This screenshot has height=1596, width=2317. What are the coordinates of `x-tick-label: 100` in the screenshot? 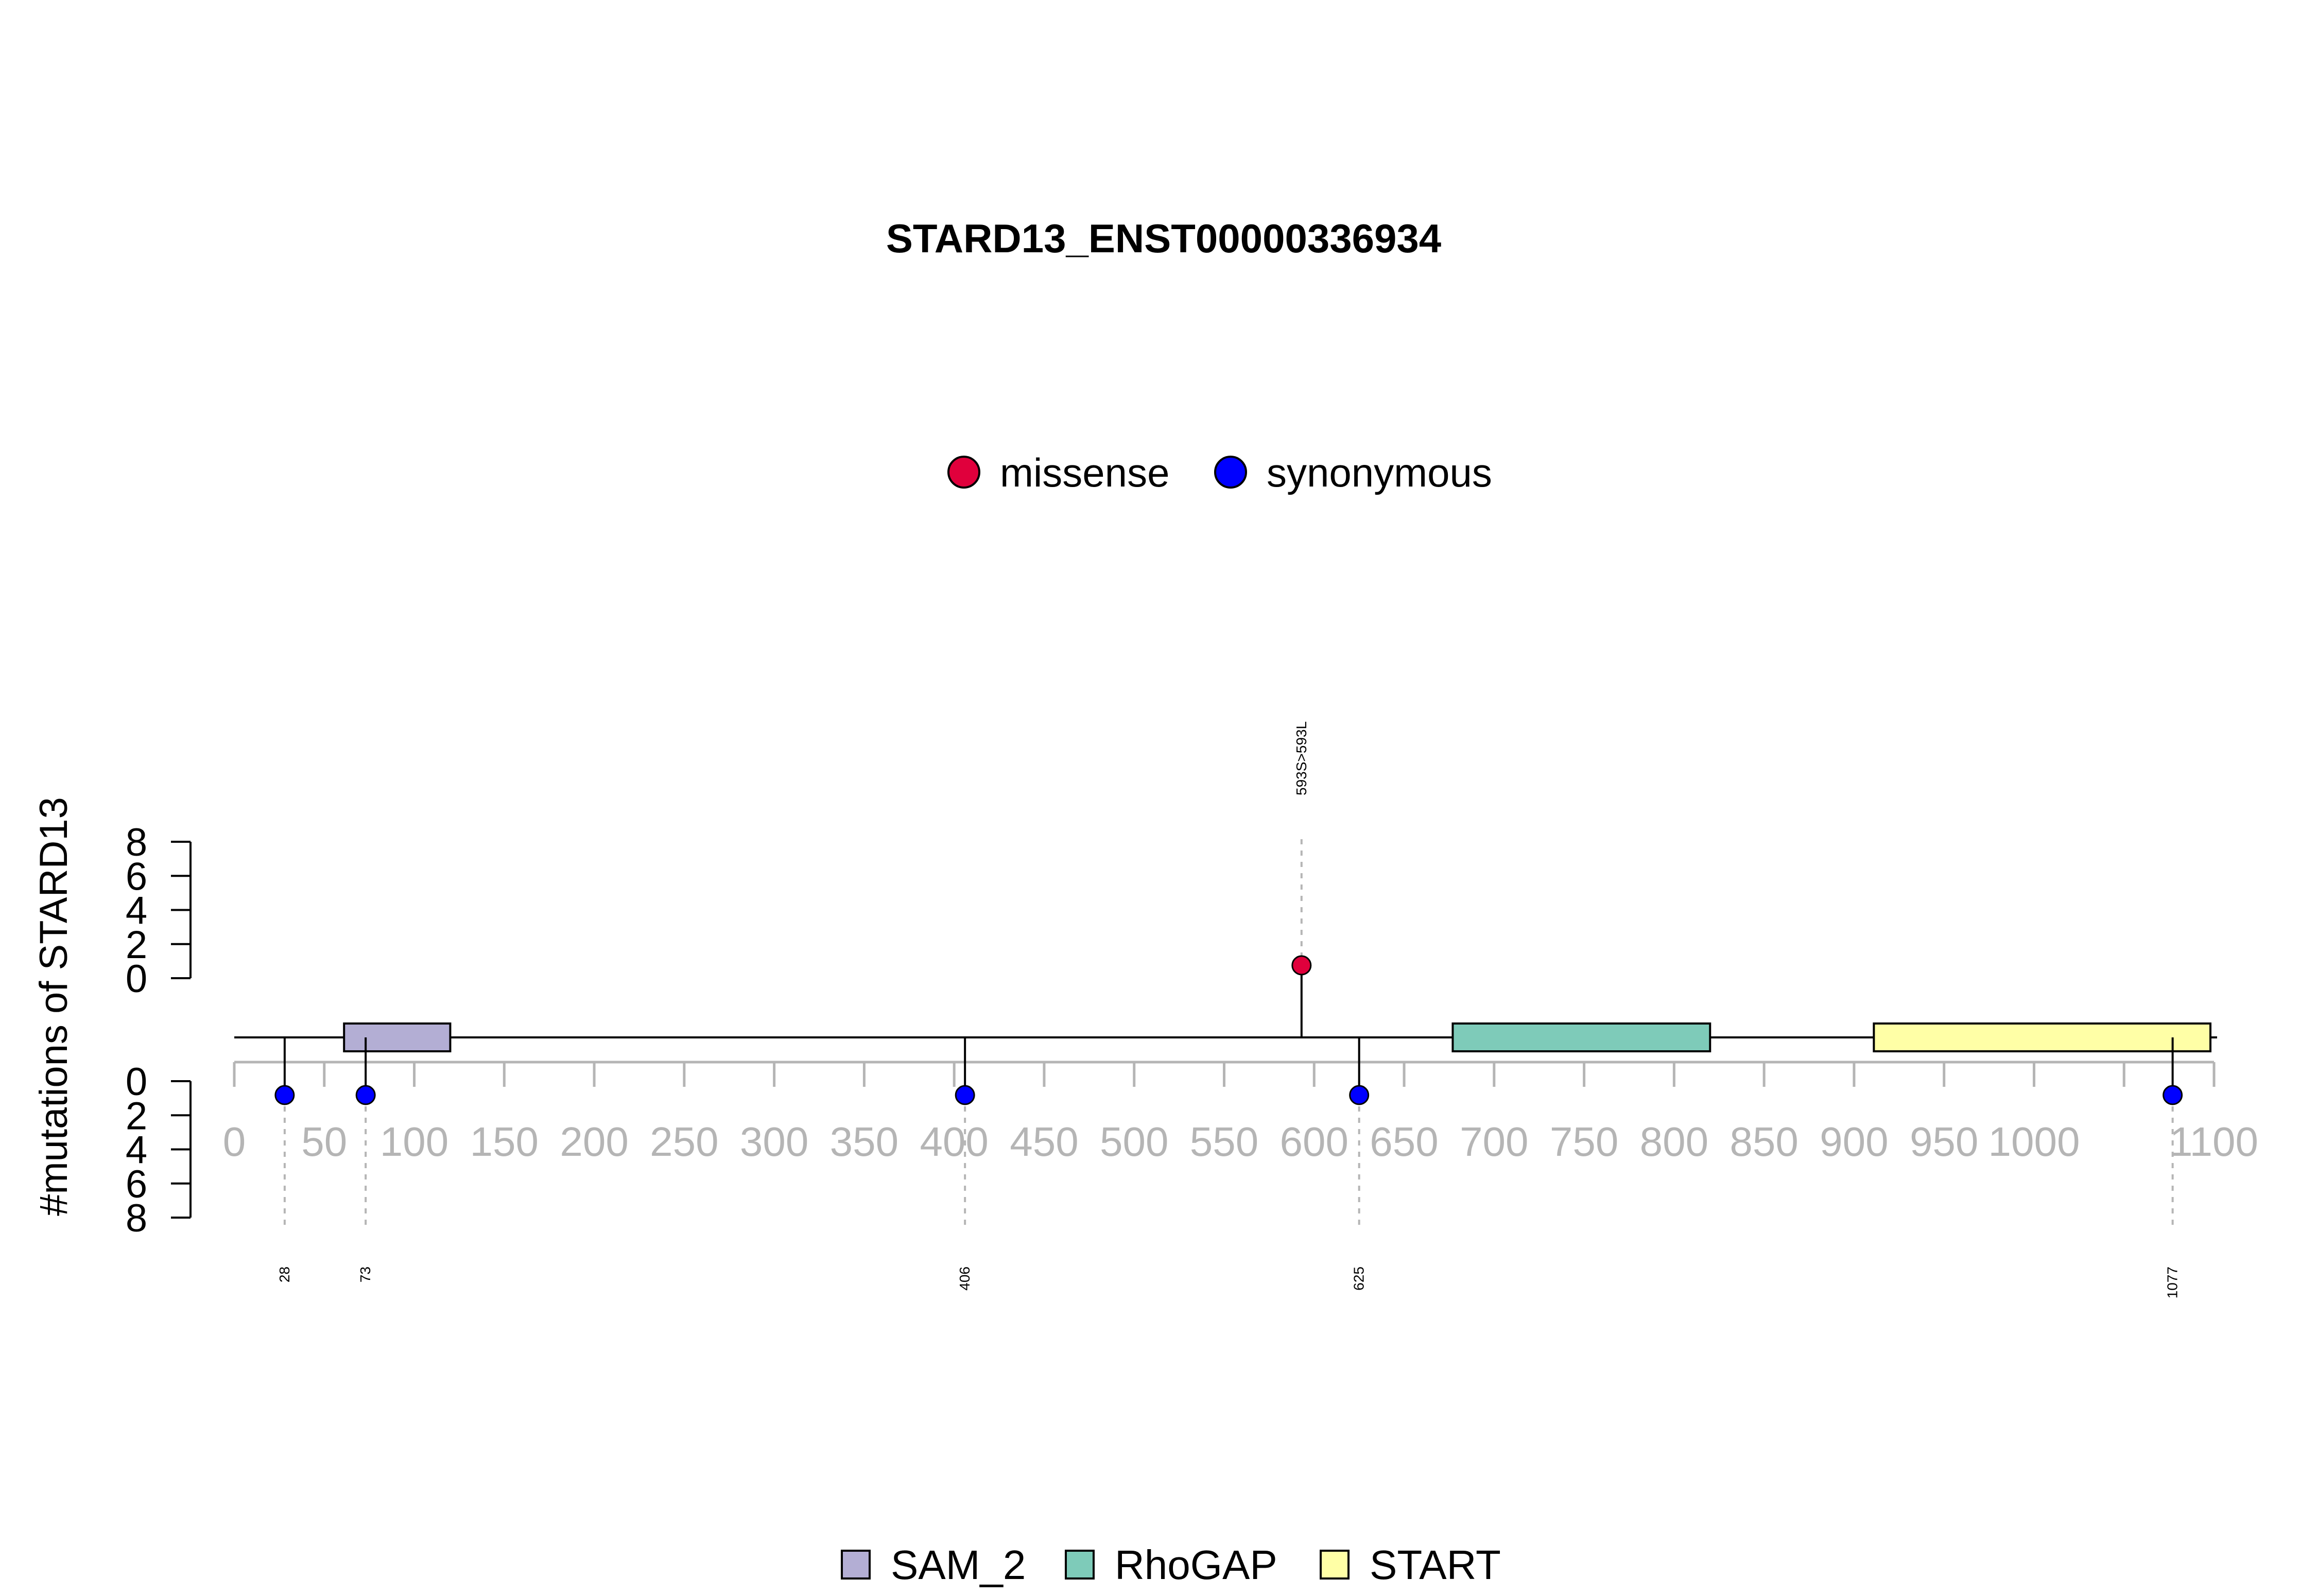 It's located at (414, 1142).